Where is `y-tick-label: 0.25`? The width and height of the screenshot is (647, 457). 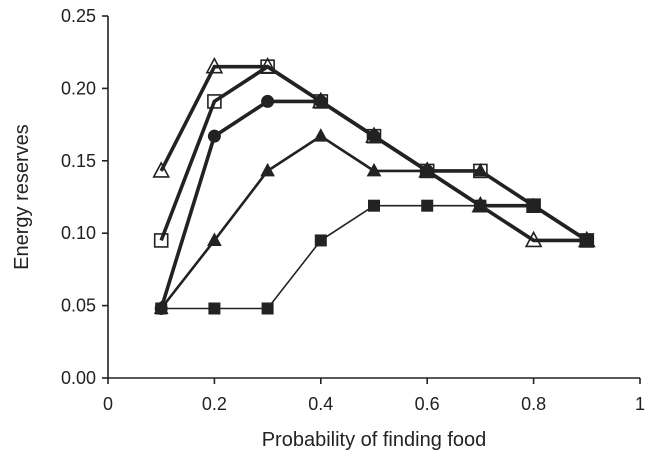
y-tick-label: 0.25 is located at coordinates (78, 16).